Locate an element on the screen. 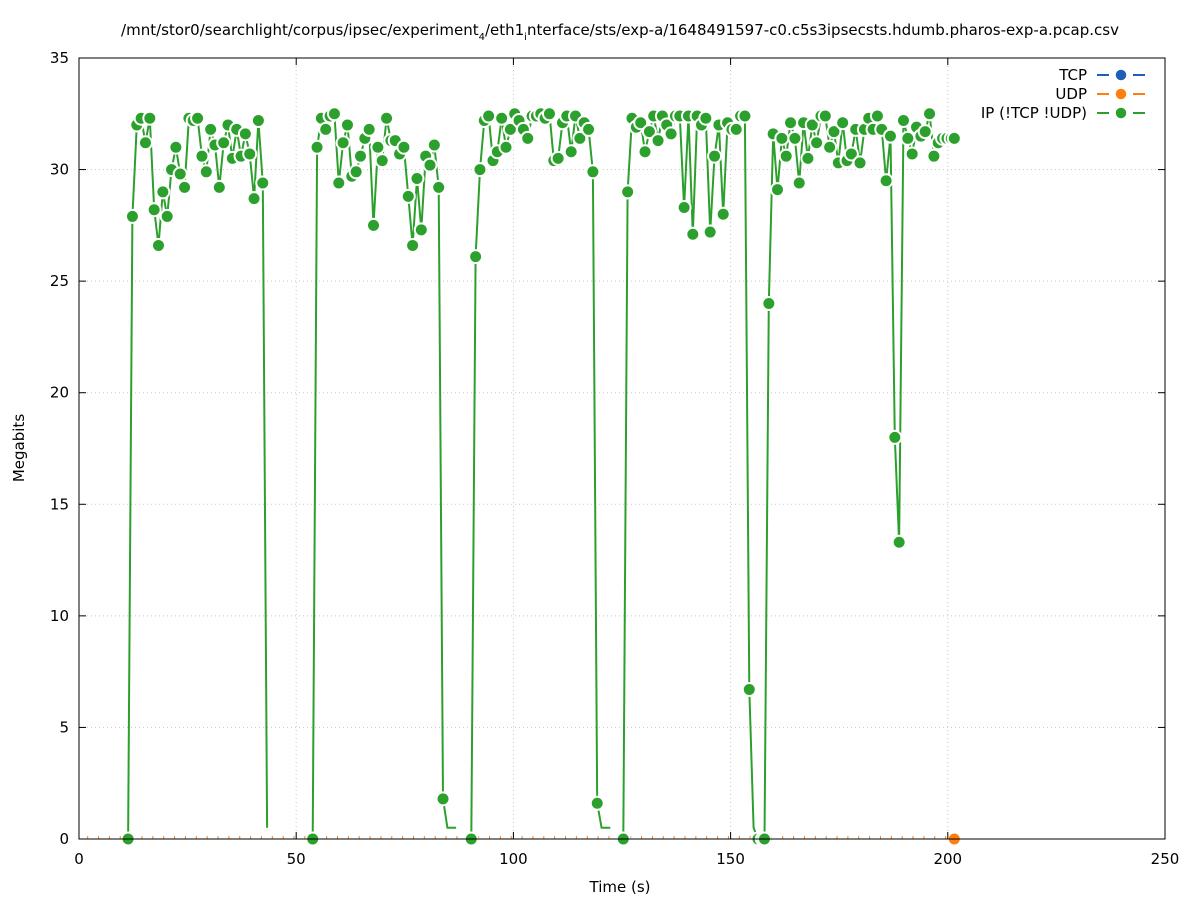  y-tick-label: 5 is located at coordinates (64, 727).